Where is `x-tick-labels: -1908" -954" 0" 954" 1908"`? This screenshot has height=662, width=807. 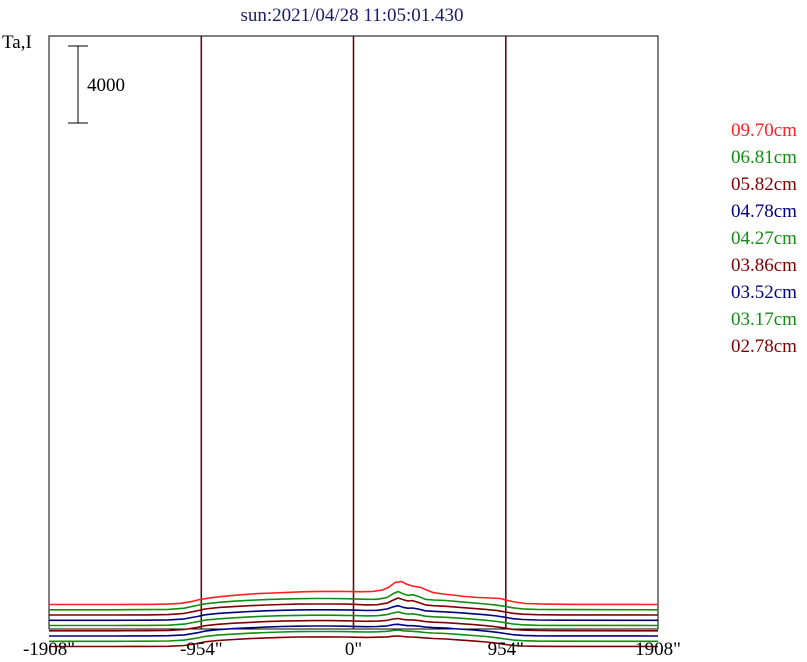 x-tick-labels: -1908" -954" 0" 954" 1908" is located at coordinates (352, 649).